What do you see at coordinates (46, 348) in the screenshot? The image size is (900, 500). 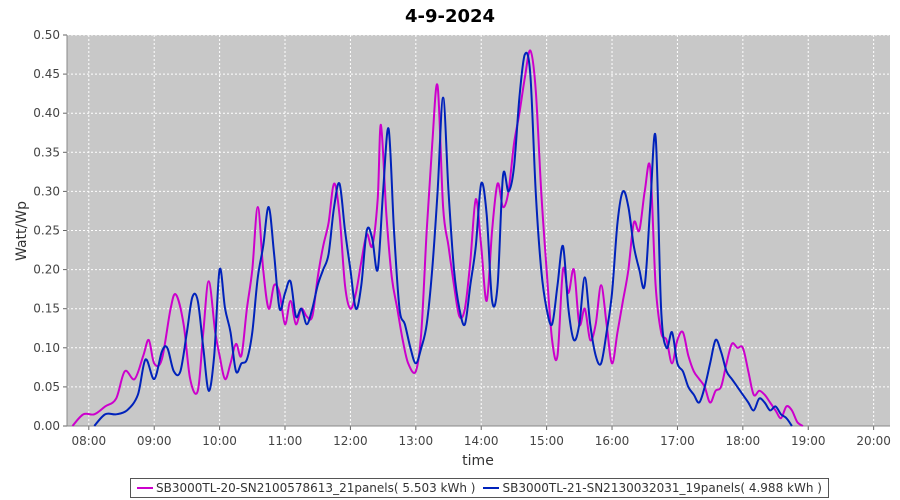 I see `y-tick-label: 0.10` at bounding box center [46, 348].